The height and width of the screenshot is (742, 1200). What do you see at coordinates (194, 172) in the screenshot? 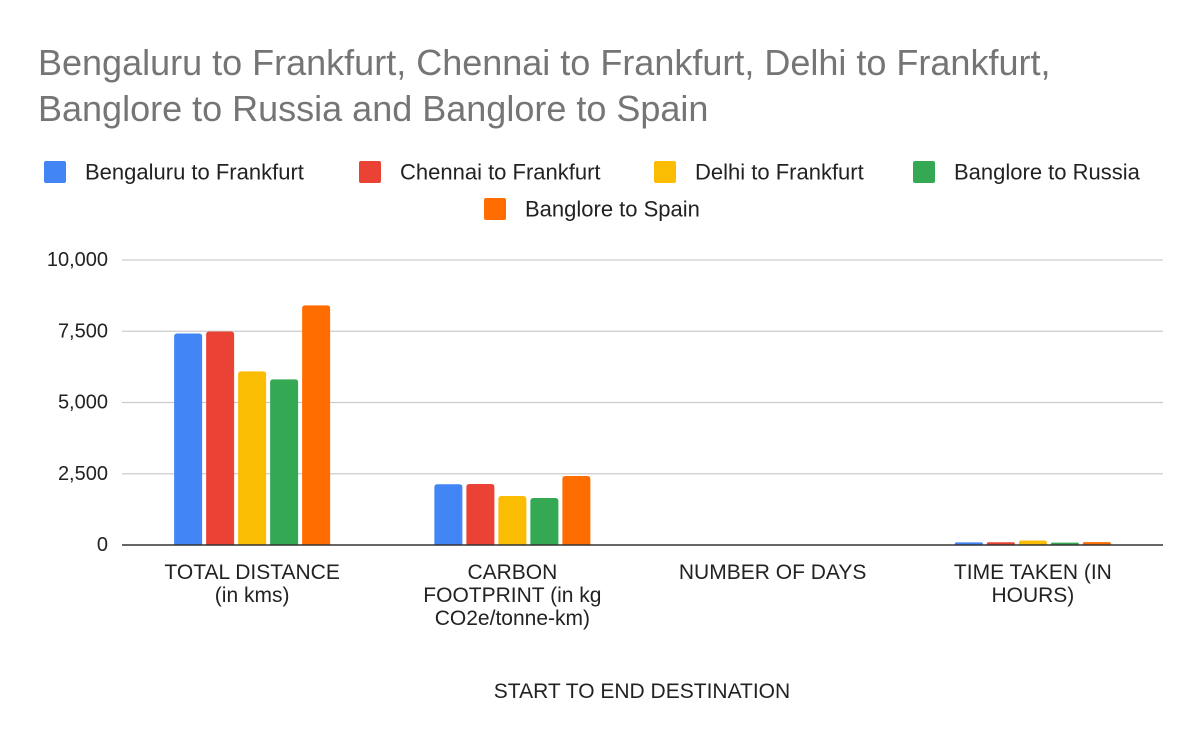
I see `legend-label: Bengaluru to Frankfurt` at bounding box center [194, 172].